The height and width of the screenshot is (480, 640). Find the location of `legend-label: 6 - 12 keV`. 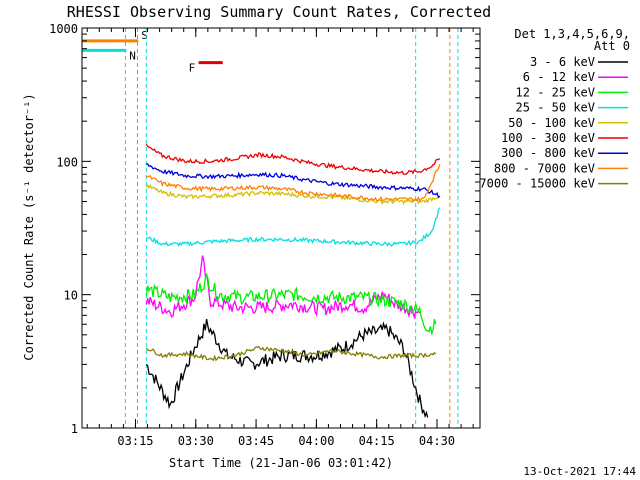

legend-label: 6 - 12 keV is located at coordinates (559, 77).